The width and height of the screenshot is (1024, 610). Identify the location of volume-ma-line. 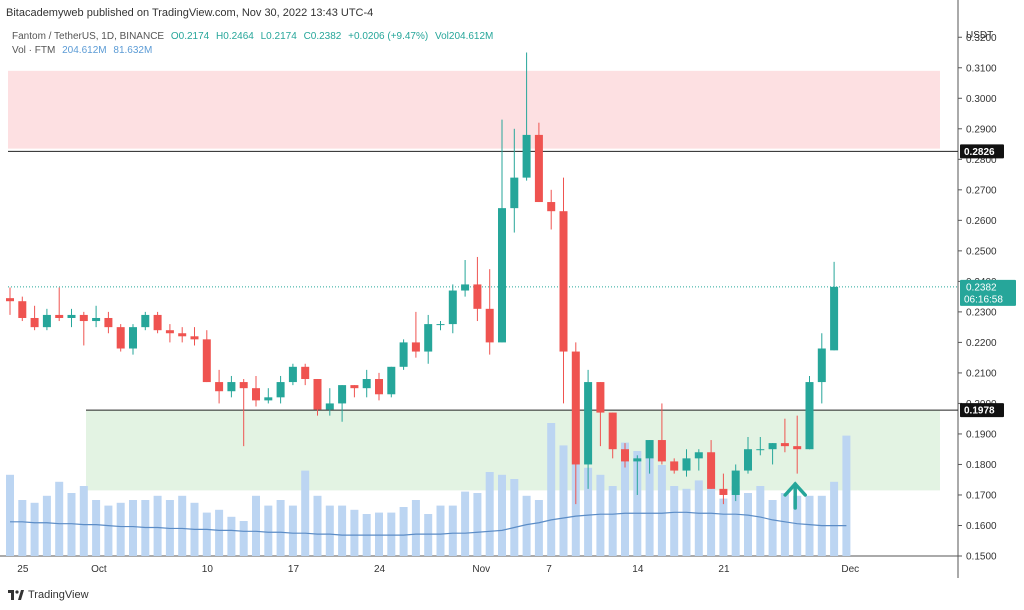
(428, 523).